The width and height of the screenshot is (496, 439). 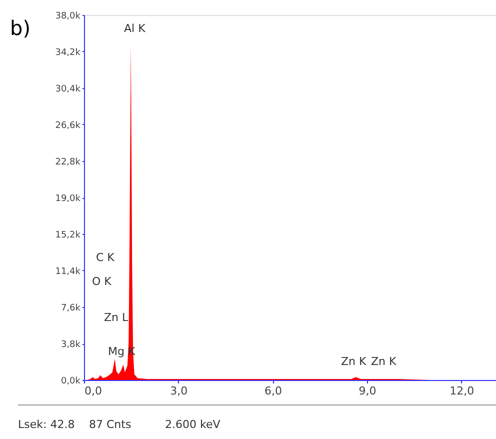 I want to click on y-tick-label: 22,8k, so click(x=68, y=163).